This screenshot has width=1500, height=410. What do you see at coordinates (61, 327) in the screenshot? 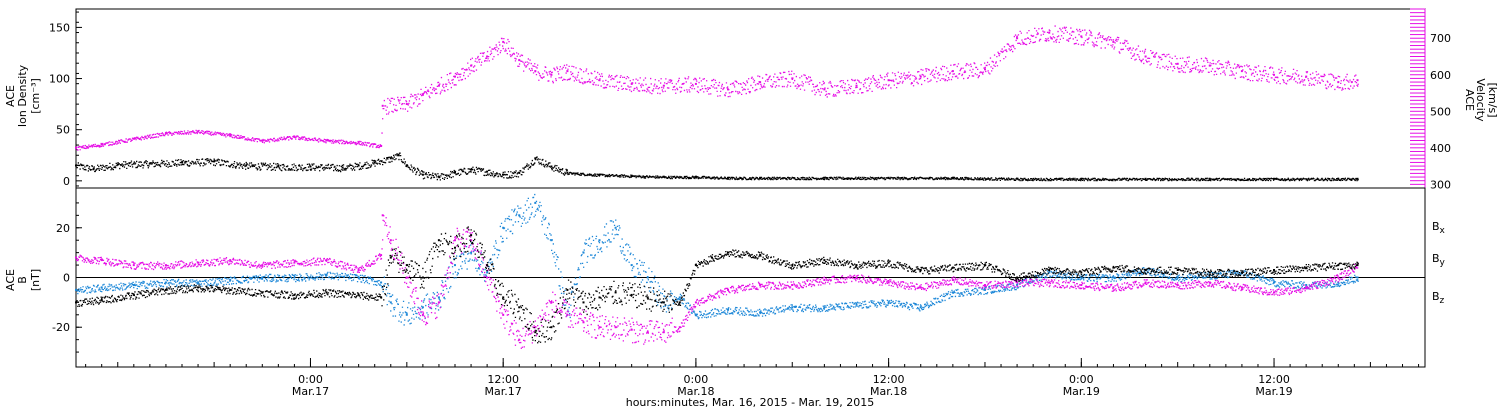
I see `bottom-left-tick-label: -20` at bounding box center [61, 327].